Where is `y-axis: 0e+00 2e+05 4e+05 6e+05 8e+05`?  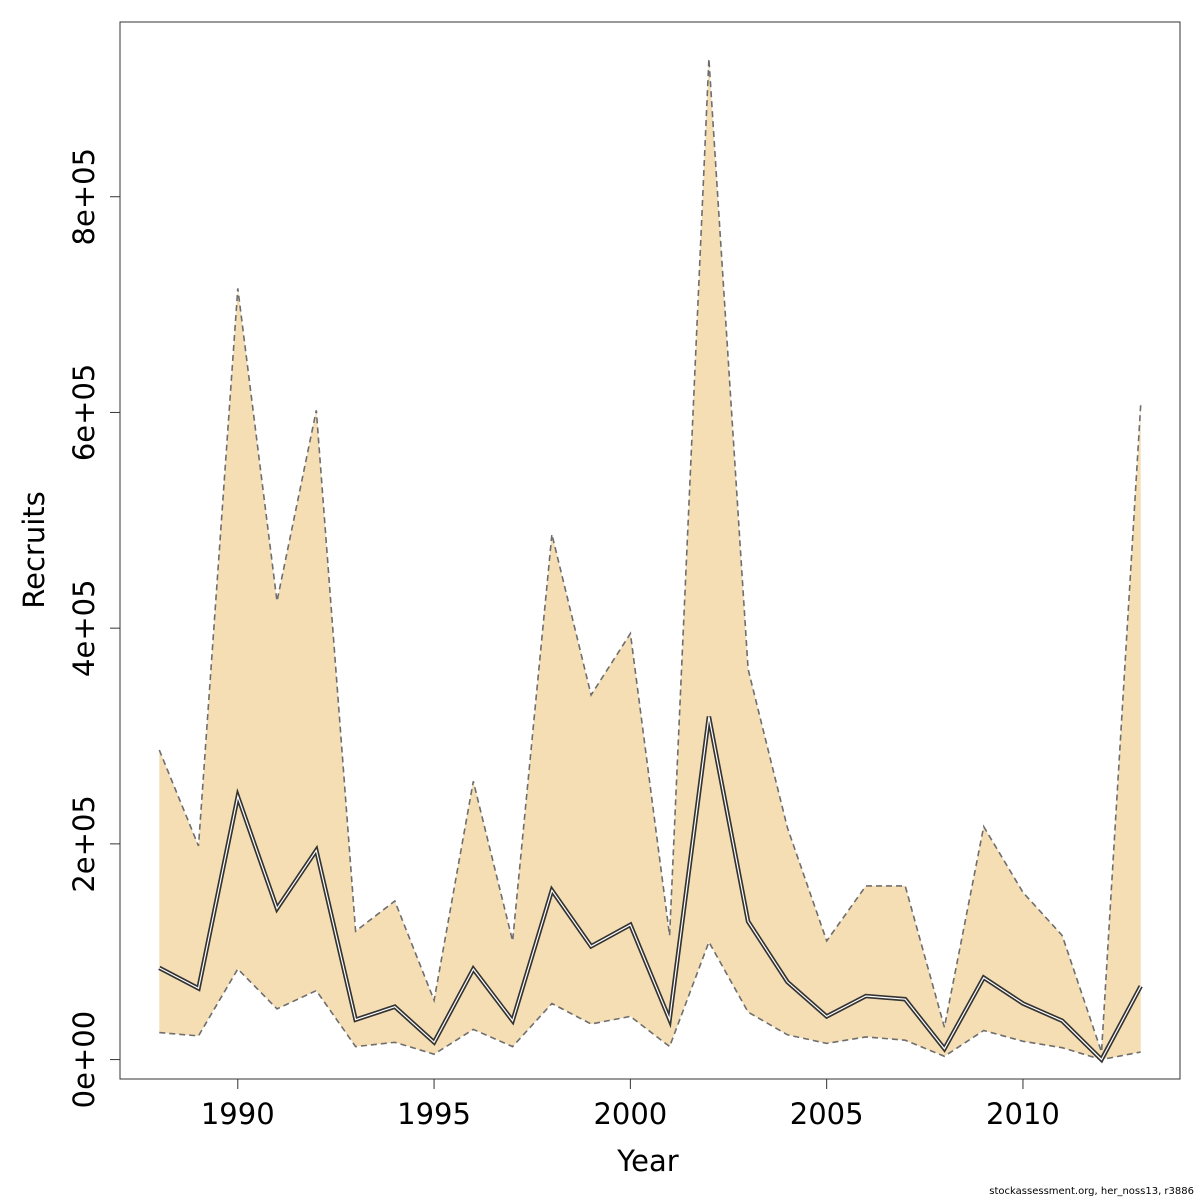
y-axis: 0e+00 2e+05 4e+05 6e+05 8e+05 is located at coordinates (94, 628).